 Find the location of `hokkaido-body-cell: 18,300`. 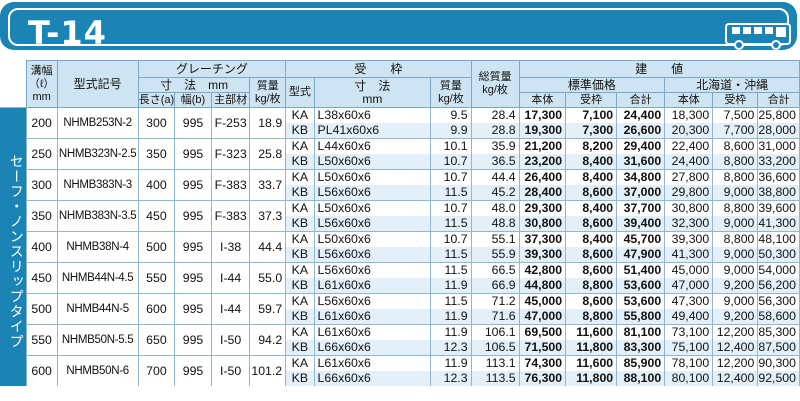

hokkaido-body-cell: 18,300 is located at coordinates (689, 115).